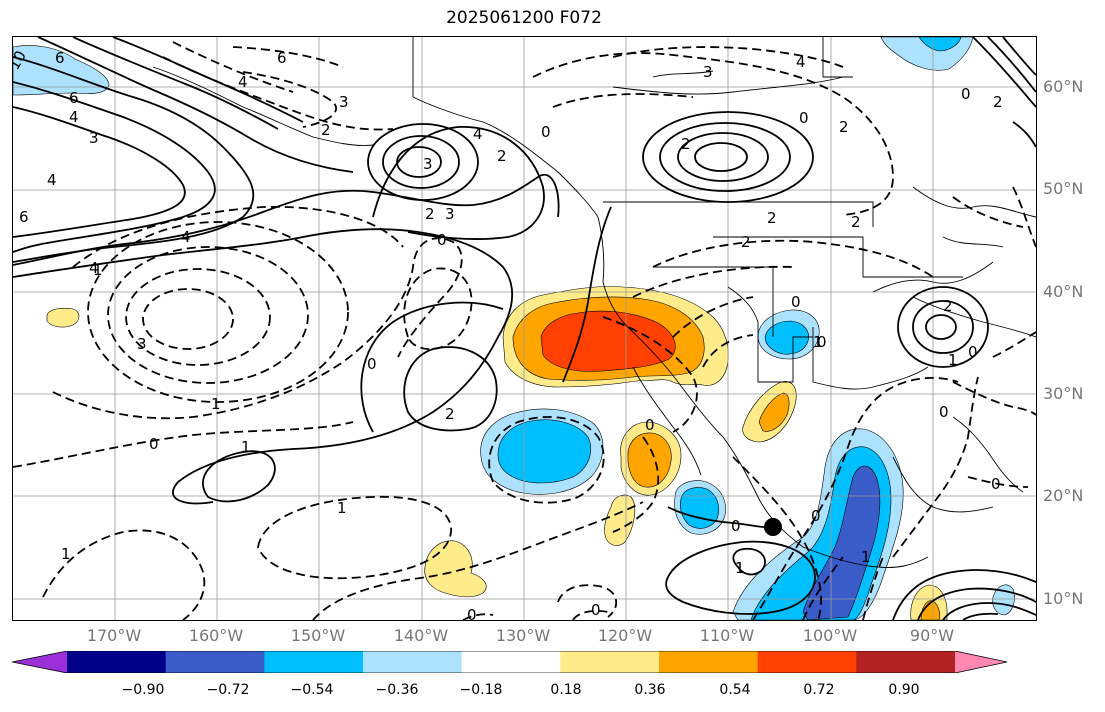 This screenshot has height=712, width=1105. I want to click on colorbar-outline, so click(510, 662).